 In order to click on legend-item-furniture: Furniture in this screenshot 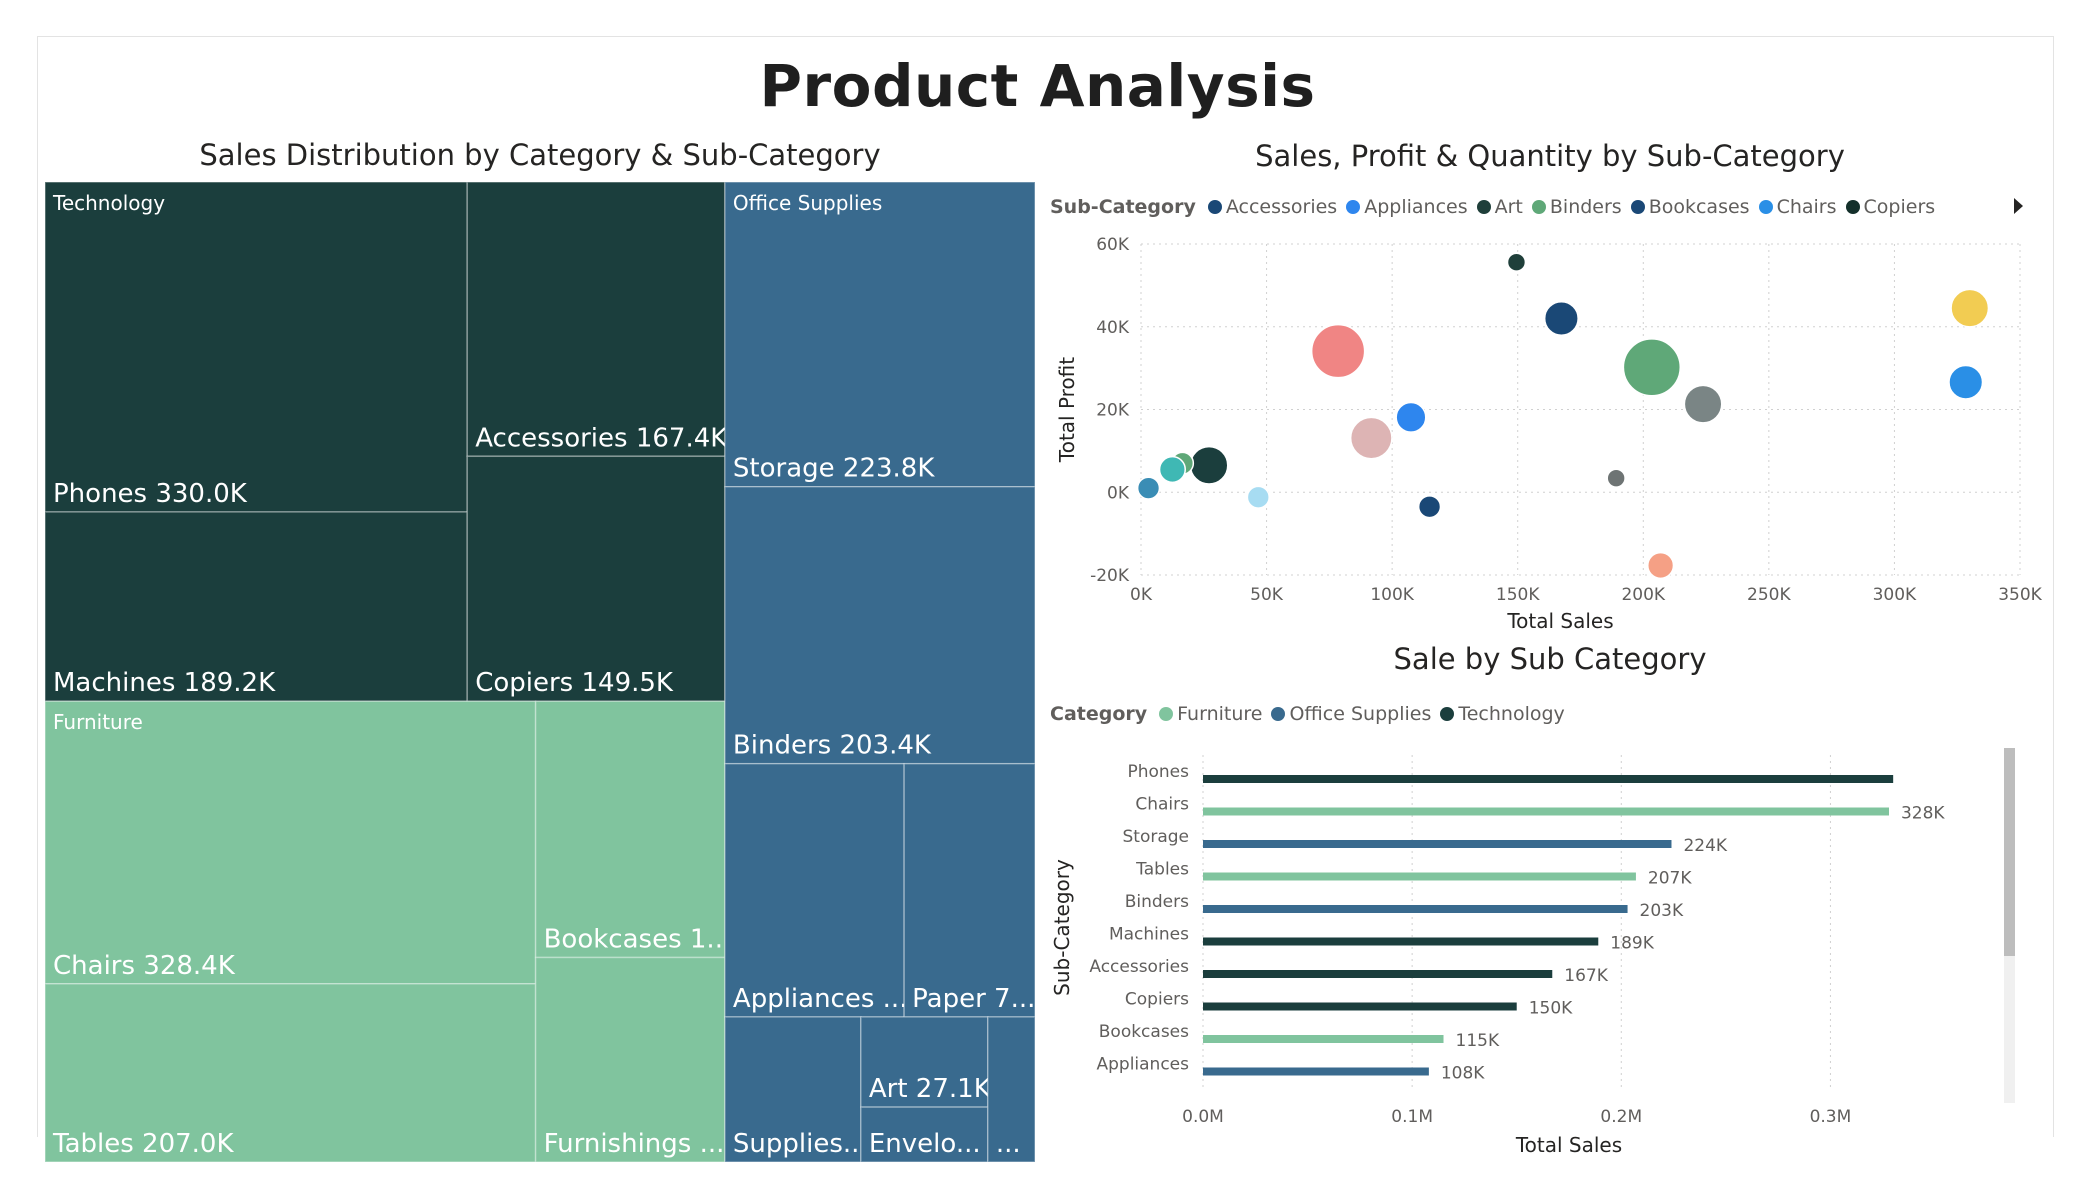, I will do `click(1210, 714)`.